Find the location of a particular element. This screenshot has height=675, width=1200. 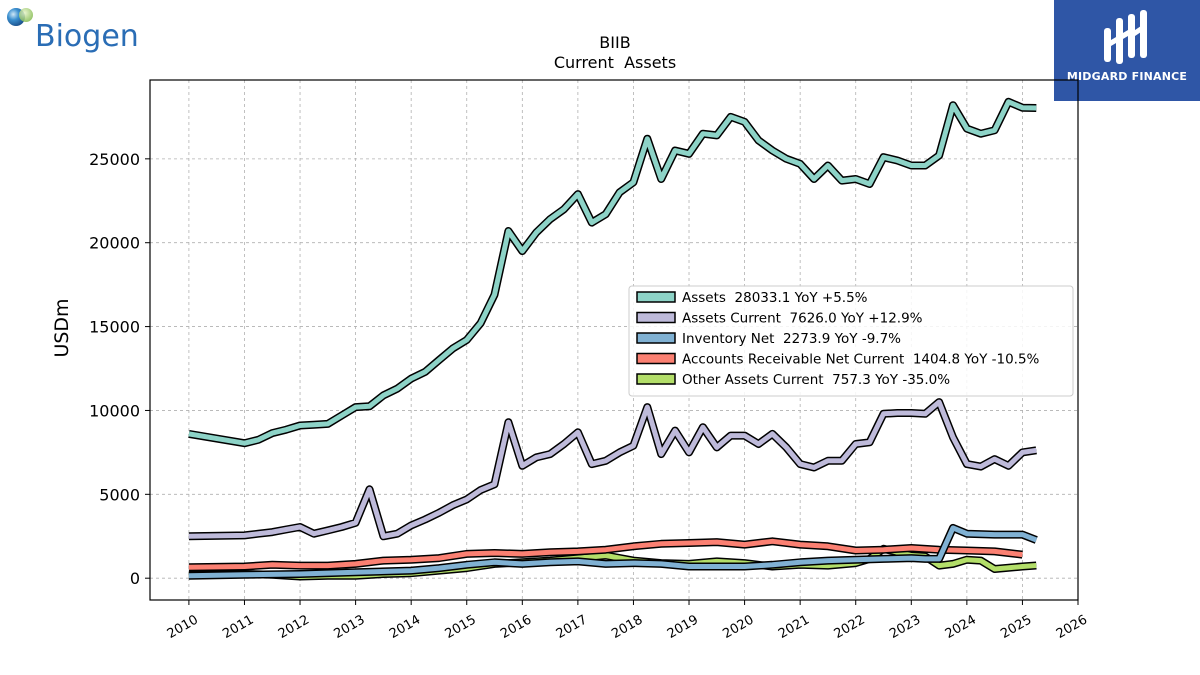

legend-label: Other Assets Current 757.3 YoY -35.0% is located at coordinates (816, 380).